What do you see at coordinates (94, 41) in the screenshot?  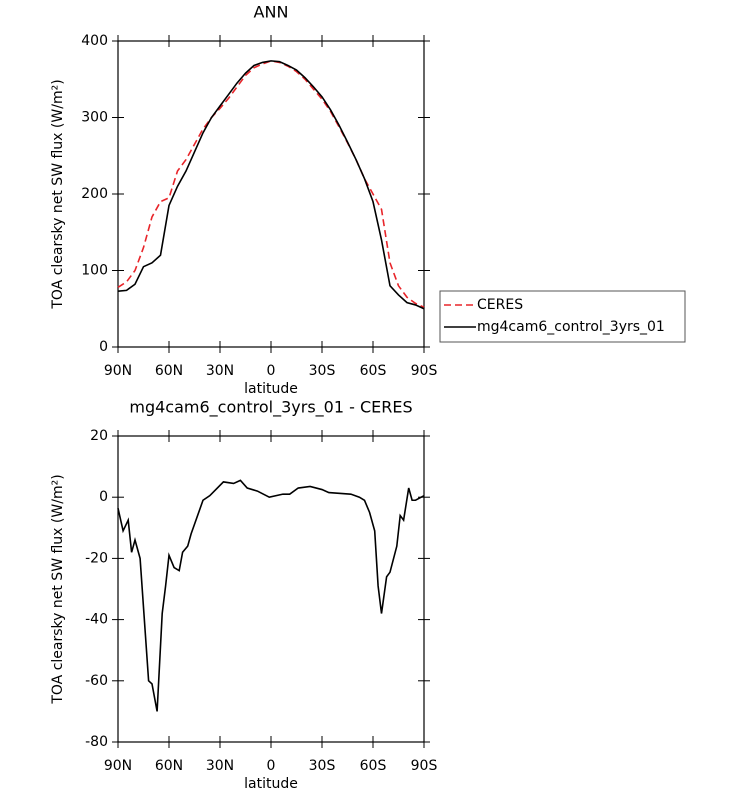 I see `y-tick-label: 400` at bounding box center [94, 41].